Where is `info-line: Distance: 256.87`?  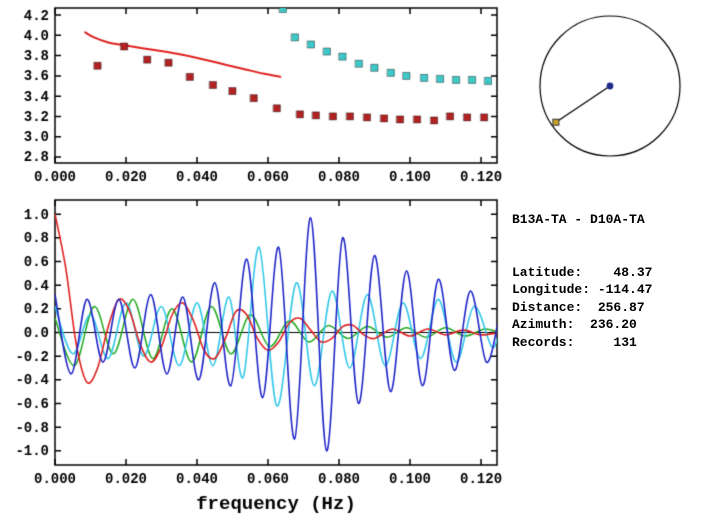 info-line: Distance: 256.87 is located at coordinates (578, 307).